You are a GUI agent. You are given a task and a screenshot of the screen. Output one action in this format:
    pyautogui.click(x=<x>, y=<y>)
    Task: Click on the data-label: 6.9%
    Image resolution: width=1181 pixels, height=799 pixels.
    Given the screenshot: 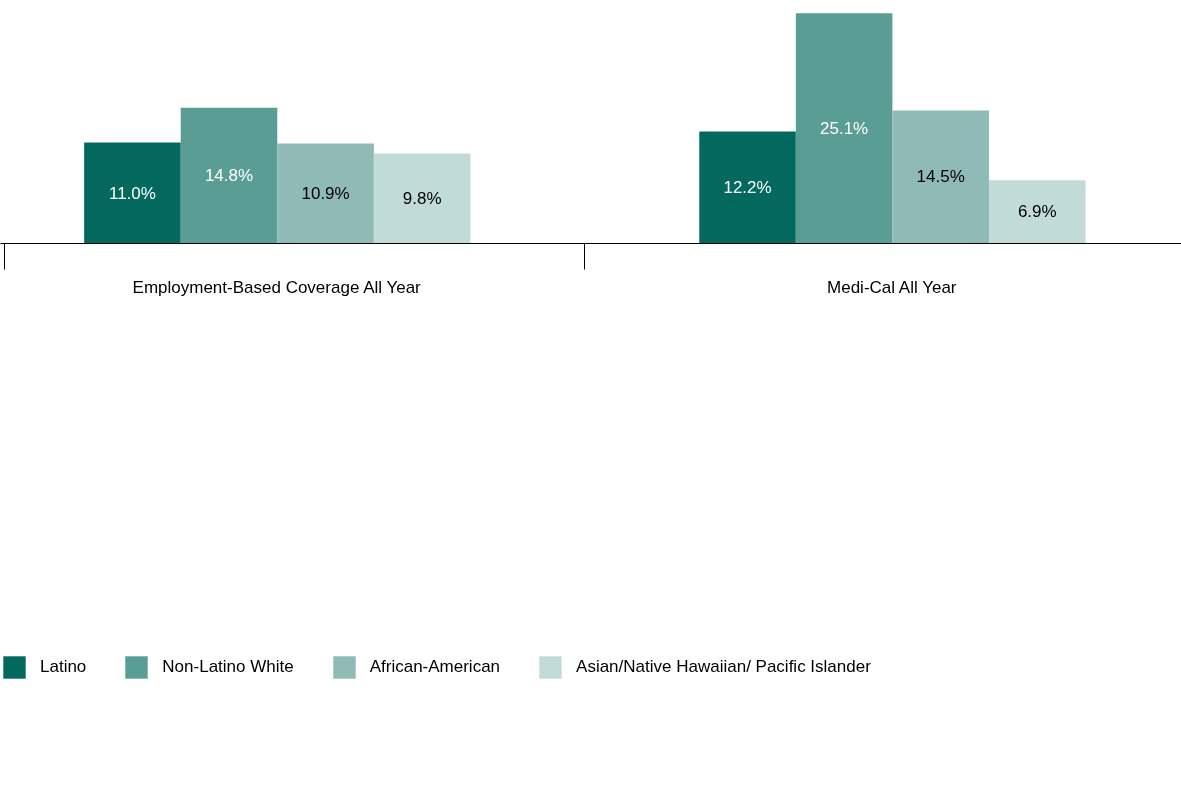 What is the action you would take?
    pyautogui.click(x=1037, y=212)
    